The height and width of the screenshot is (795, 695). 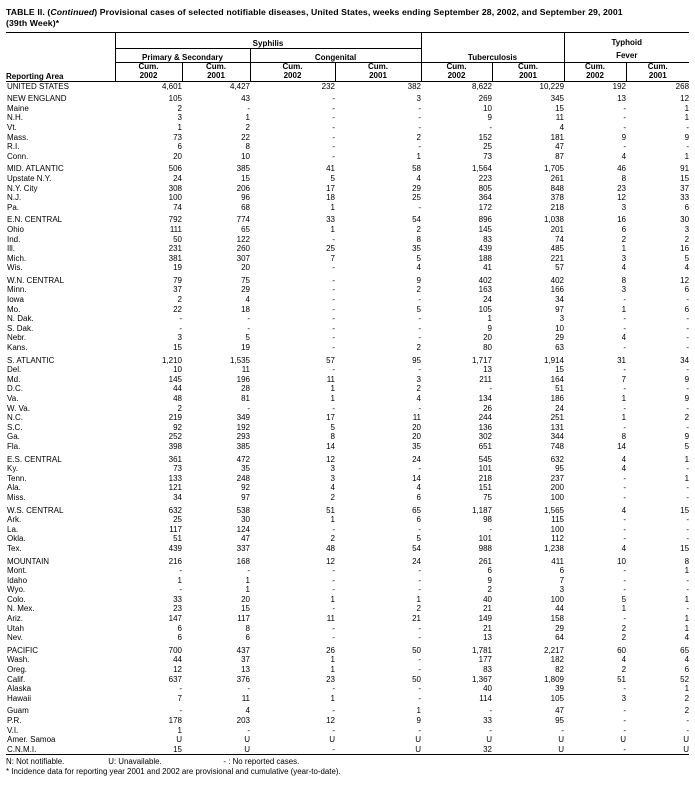 What do you see at coordinates (557, 459) in the screenshot?
I see `value-cell: 632` at bounding box center [557, 459].